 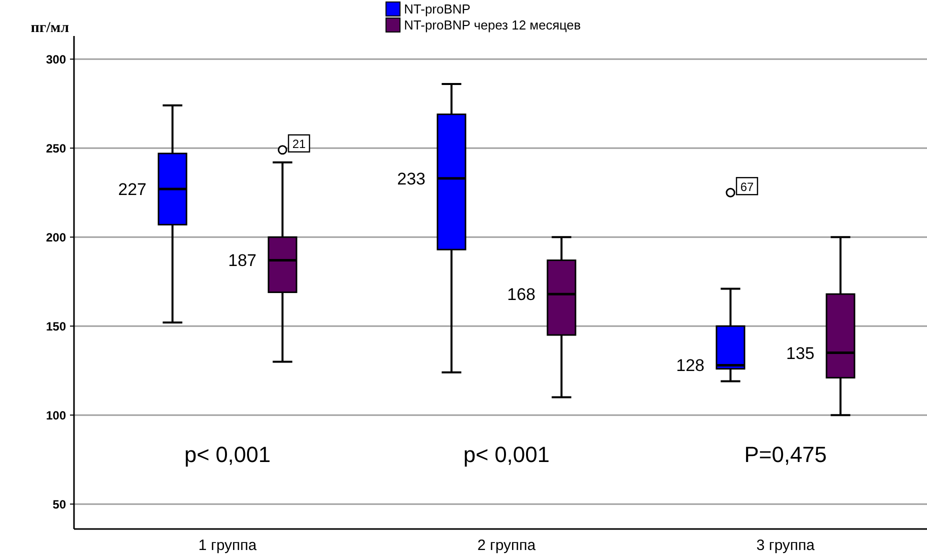 What do you see at coordinates (521, 294) in the screenshot?
I see `text: 168` at bounding box center [521, 294].